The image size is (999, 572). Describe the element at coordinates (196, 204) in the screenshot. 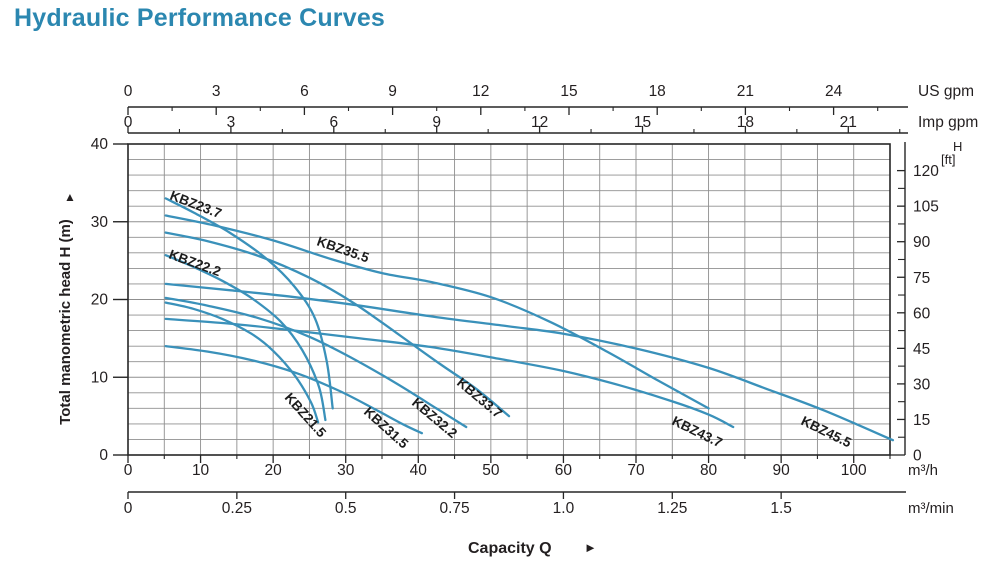

I see `curve-label-KBZ23.7: KBZ23.7` at that location.